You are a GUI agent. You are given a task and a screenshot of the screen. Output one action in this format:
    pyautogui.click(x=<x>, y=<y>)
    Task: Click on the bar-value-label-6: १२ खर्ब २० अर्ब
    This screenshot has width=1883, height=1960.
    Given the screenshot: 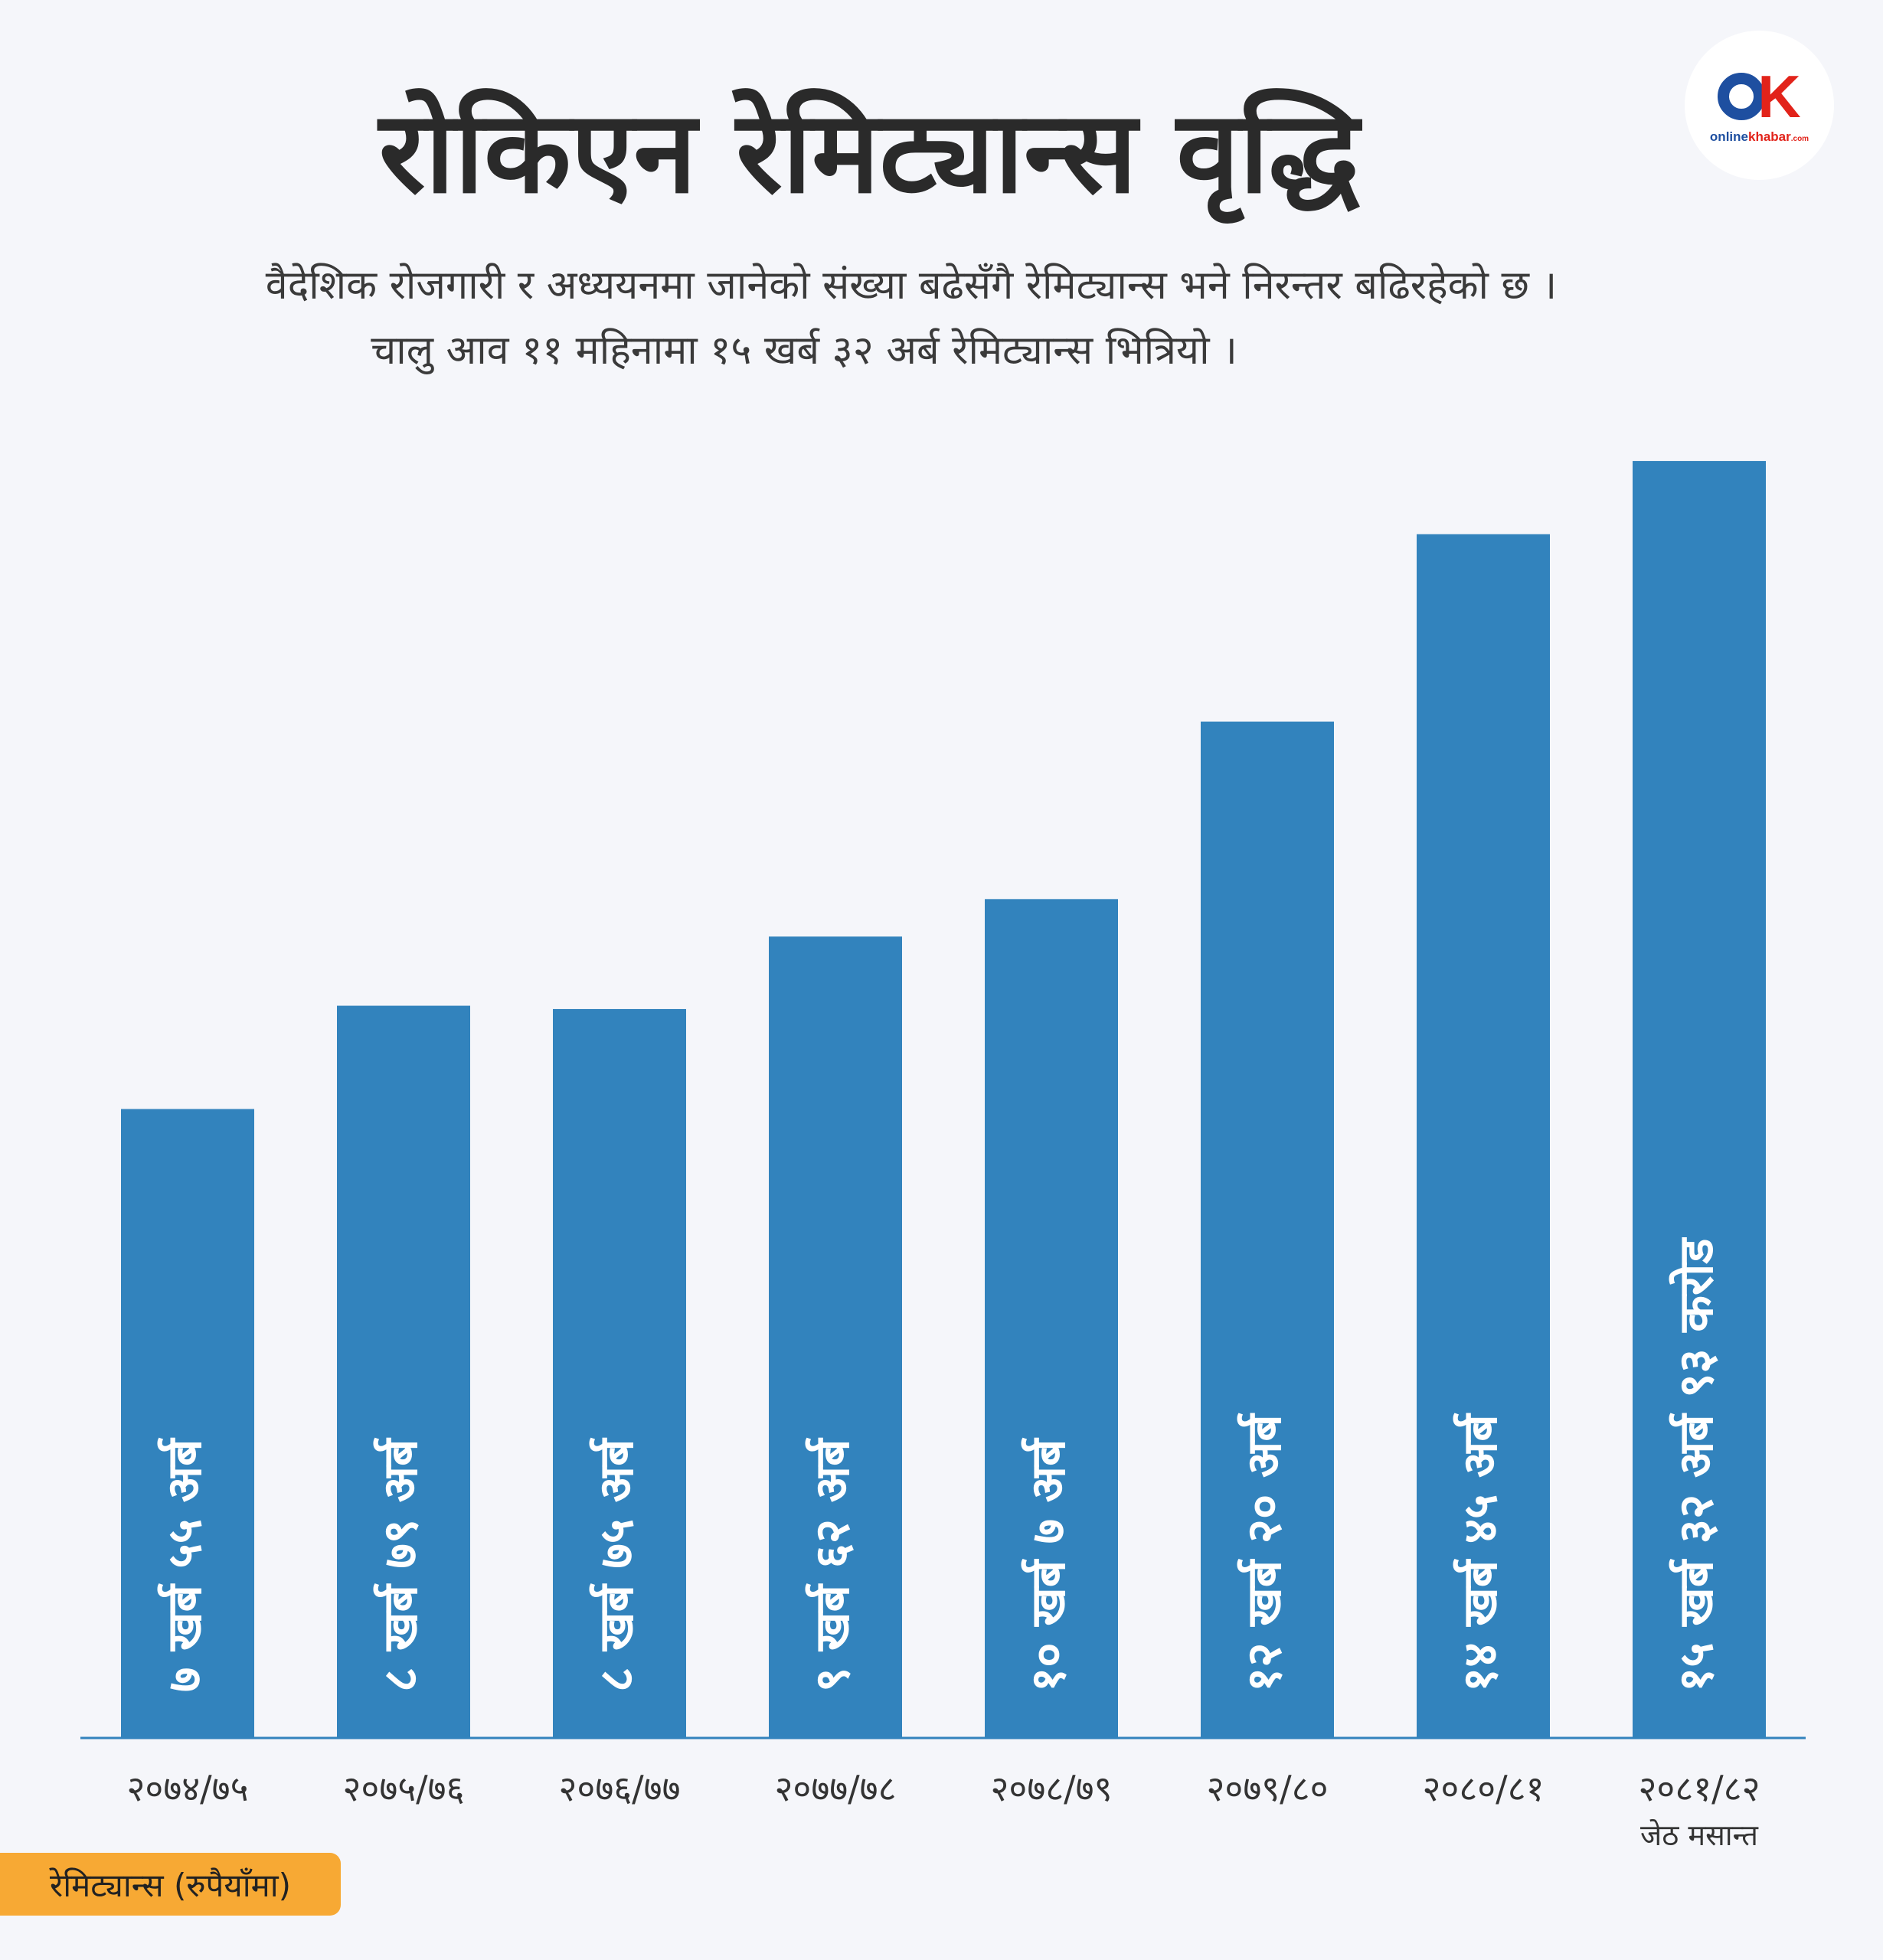 What is the action you would take?
    pyautogui.click(x=1264, y=1552)
    